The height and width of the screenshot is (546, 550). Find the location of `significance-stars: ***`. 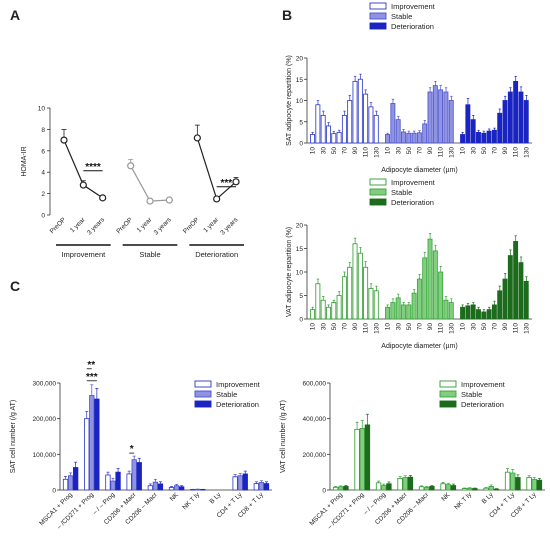

significance-stars: *** is located at coordinates (226, 183).